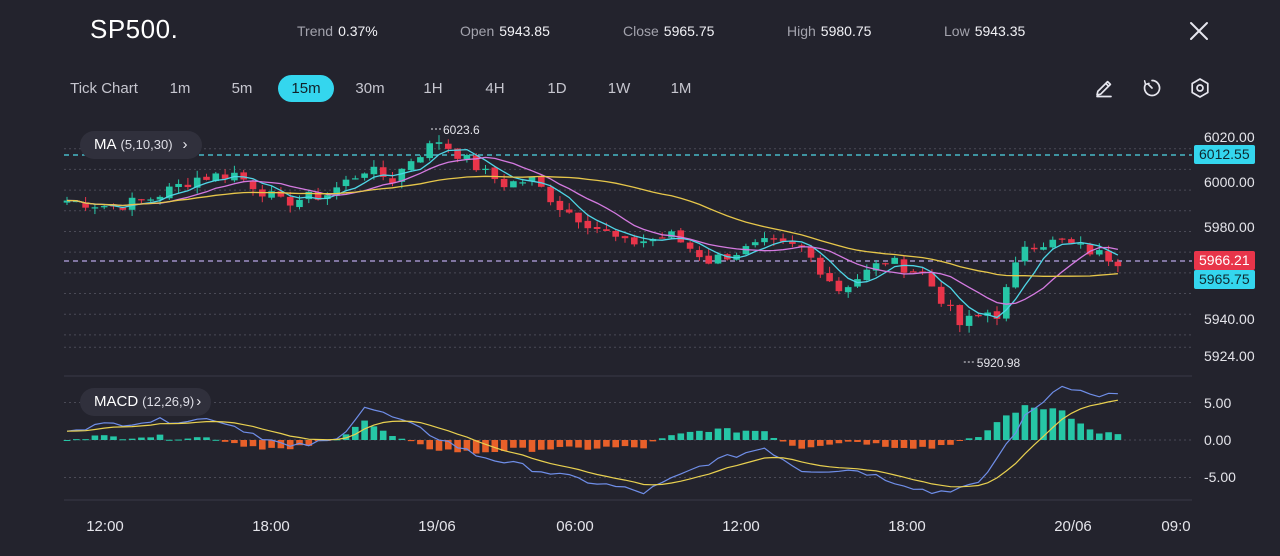 The image size is (1280, 556). Describe the element at coordinates (505, 31) in the screenshot. I see `stat-open: Open 5943.85` at that location.